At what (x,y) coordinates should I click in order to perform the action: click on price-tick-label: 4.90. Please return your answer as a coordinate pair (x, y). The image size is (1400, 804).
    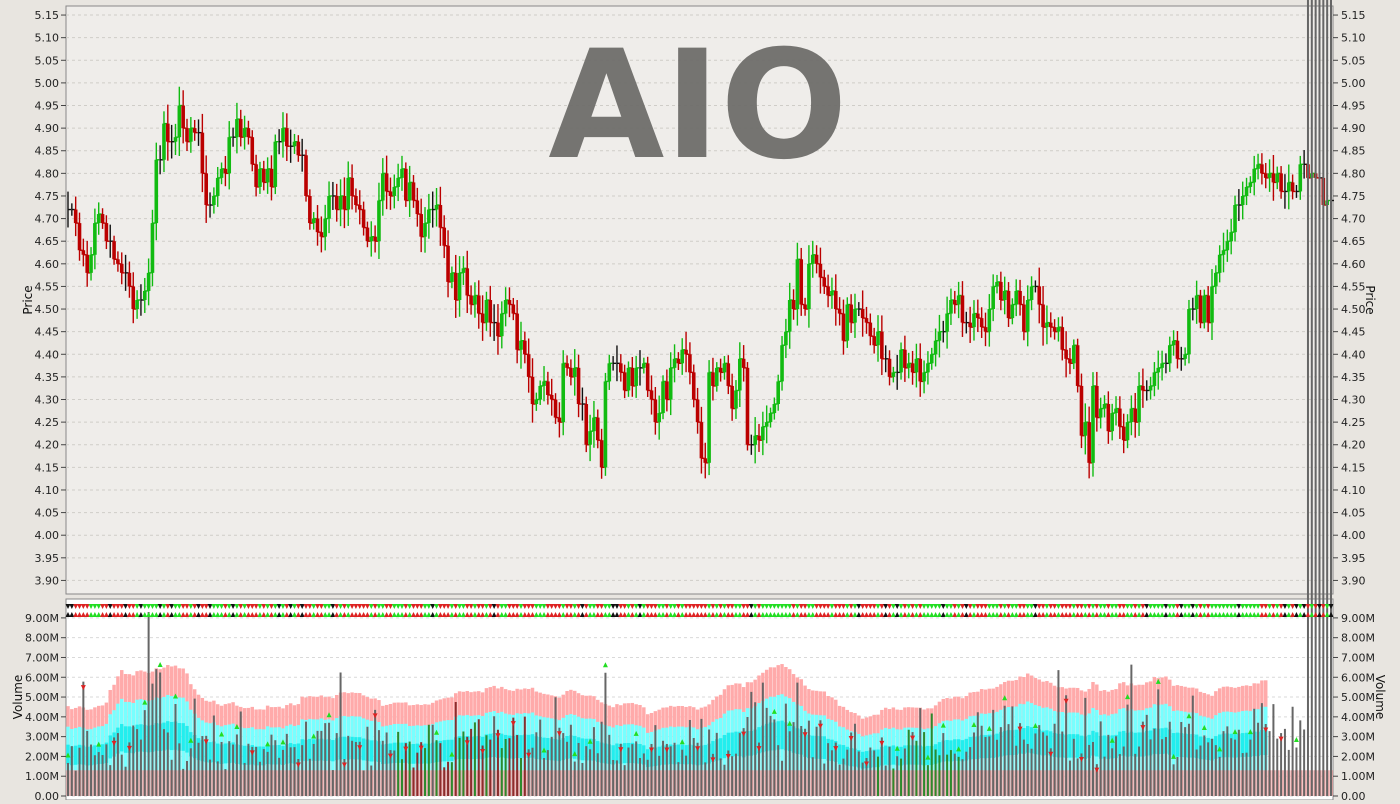
    Looking at the image, I should click on (47, 128).